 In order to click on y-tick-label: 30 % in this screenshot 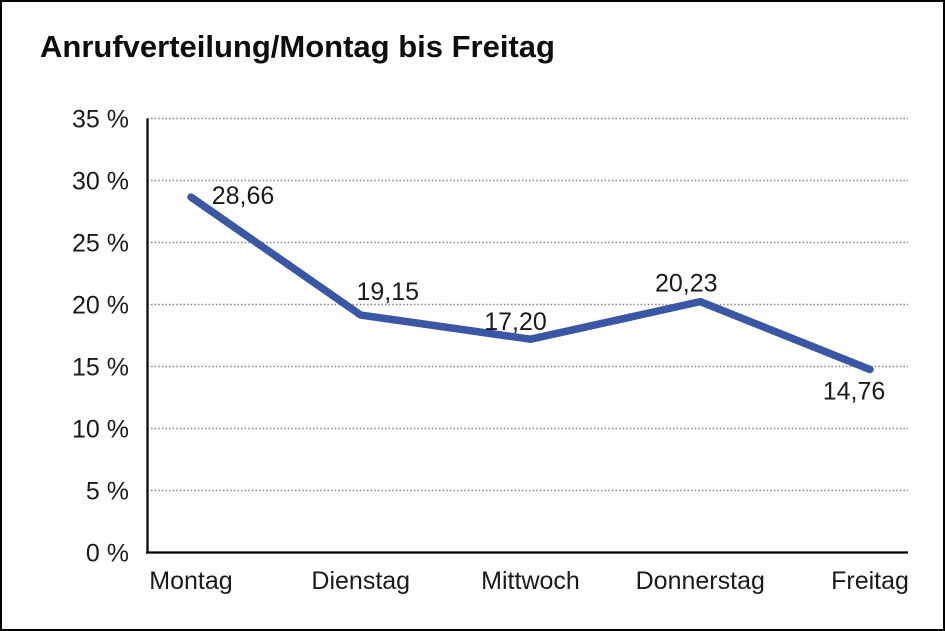, I will do `click(100, 182)`.